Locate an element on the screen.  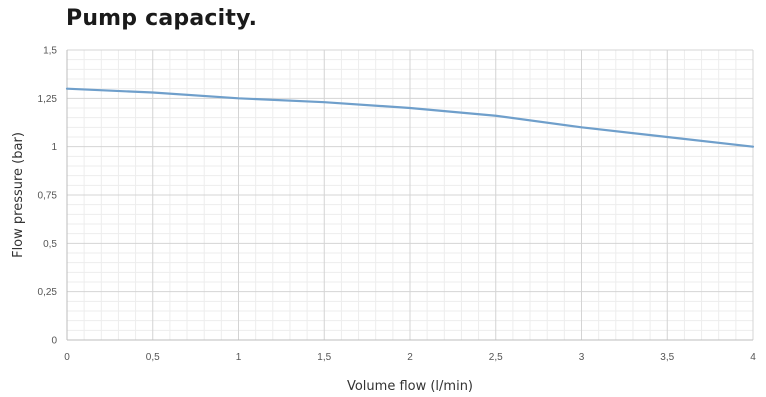
x-axis-ticks: 0 0,5 1 1,5 2 2,5 3 3,5 4 is located at coordinates (410, 357).